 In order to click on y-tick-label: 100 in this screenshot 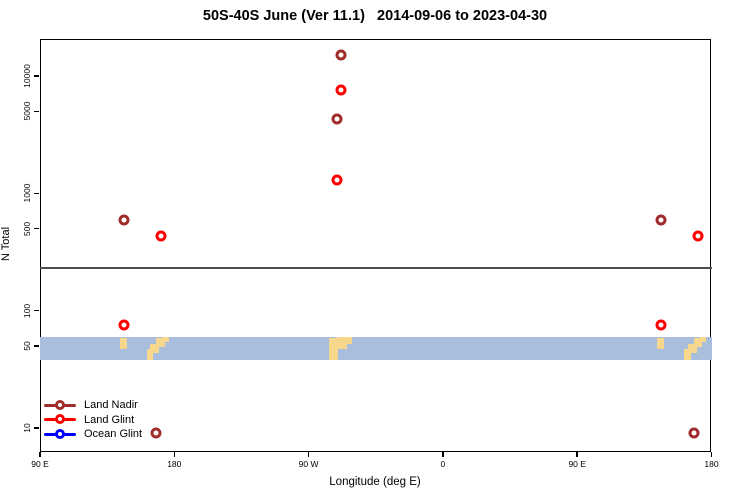, I will do `click(27, 310)`.